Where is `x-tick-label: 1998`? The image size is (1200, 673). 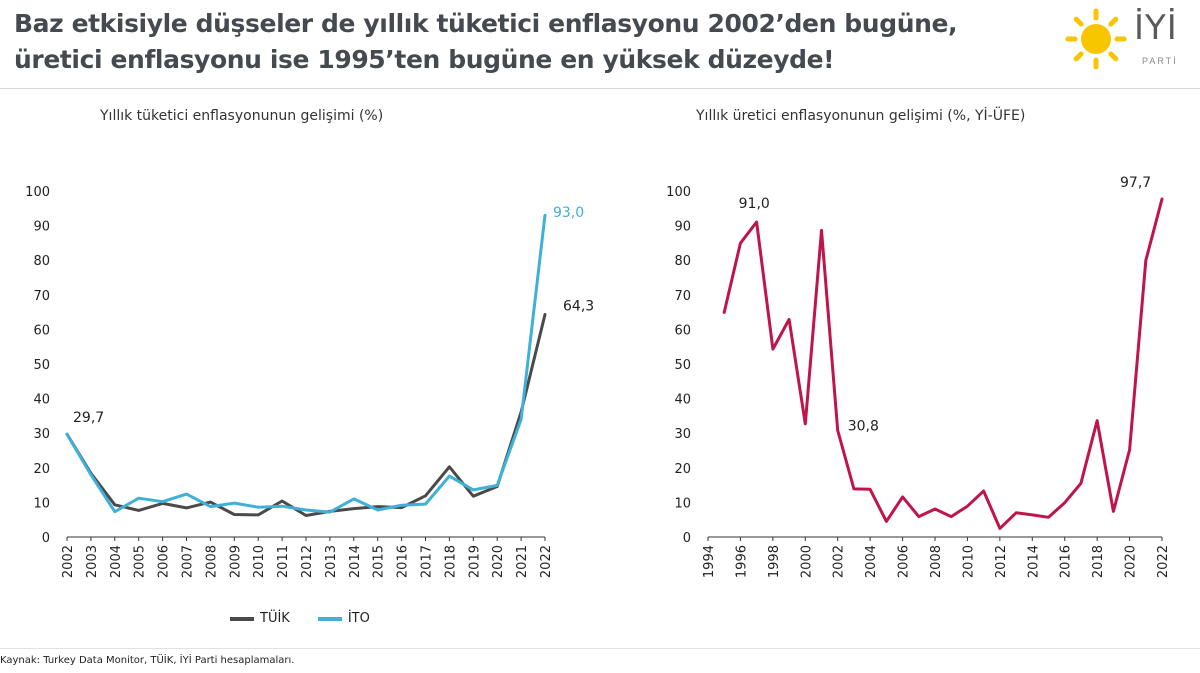 x-tick-label: 1998 is located at coordinates (774, 561).